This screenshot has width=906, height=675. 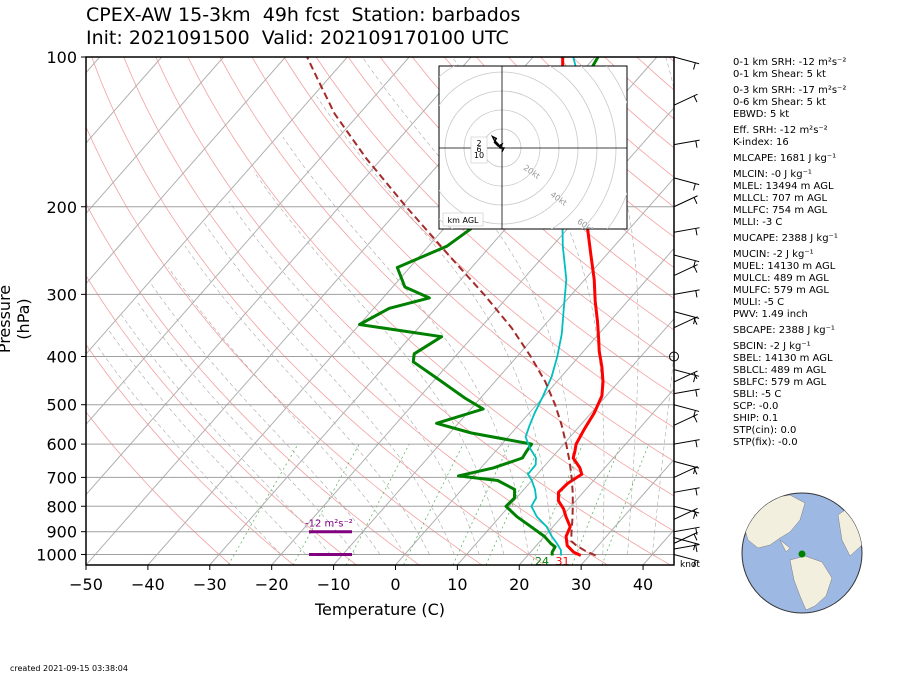 What do you see at coordinates (772, 346) in the screenshot?
I see `index-line: SBCIN: -2 J kg⁻¹` at bounding box center [772, 346].